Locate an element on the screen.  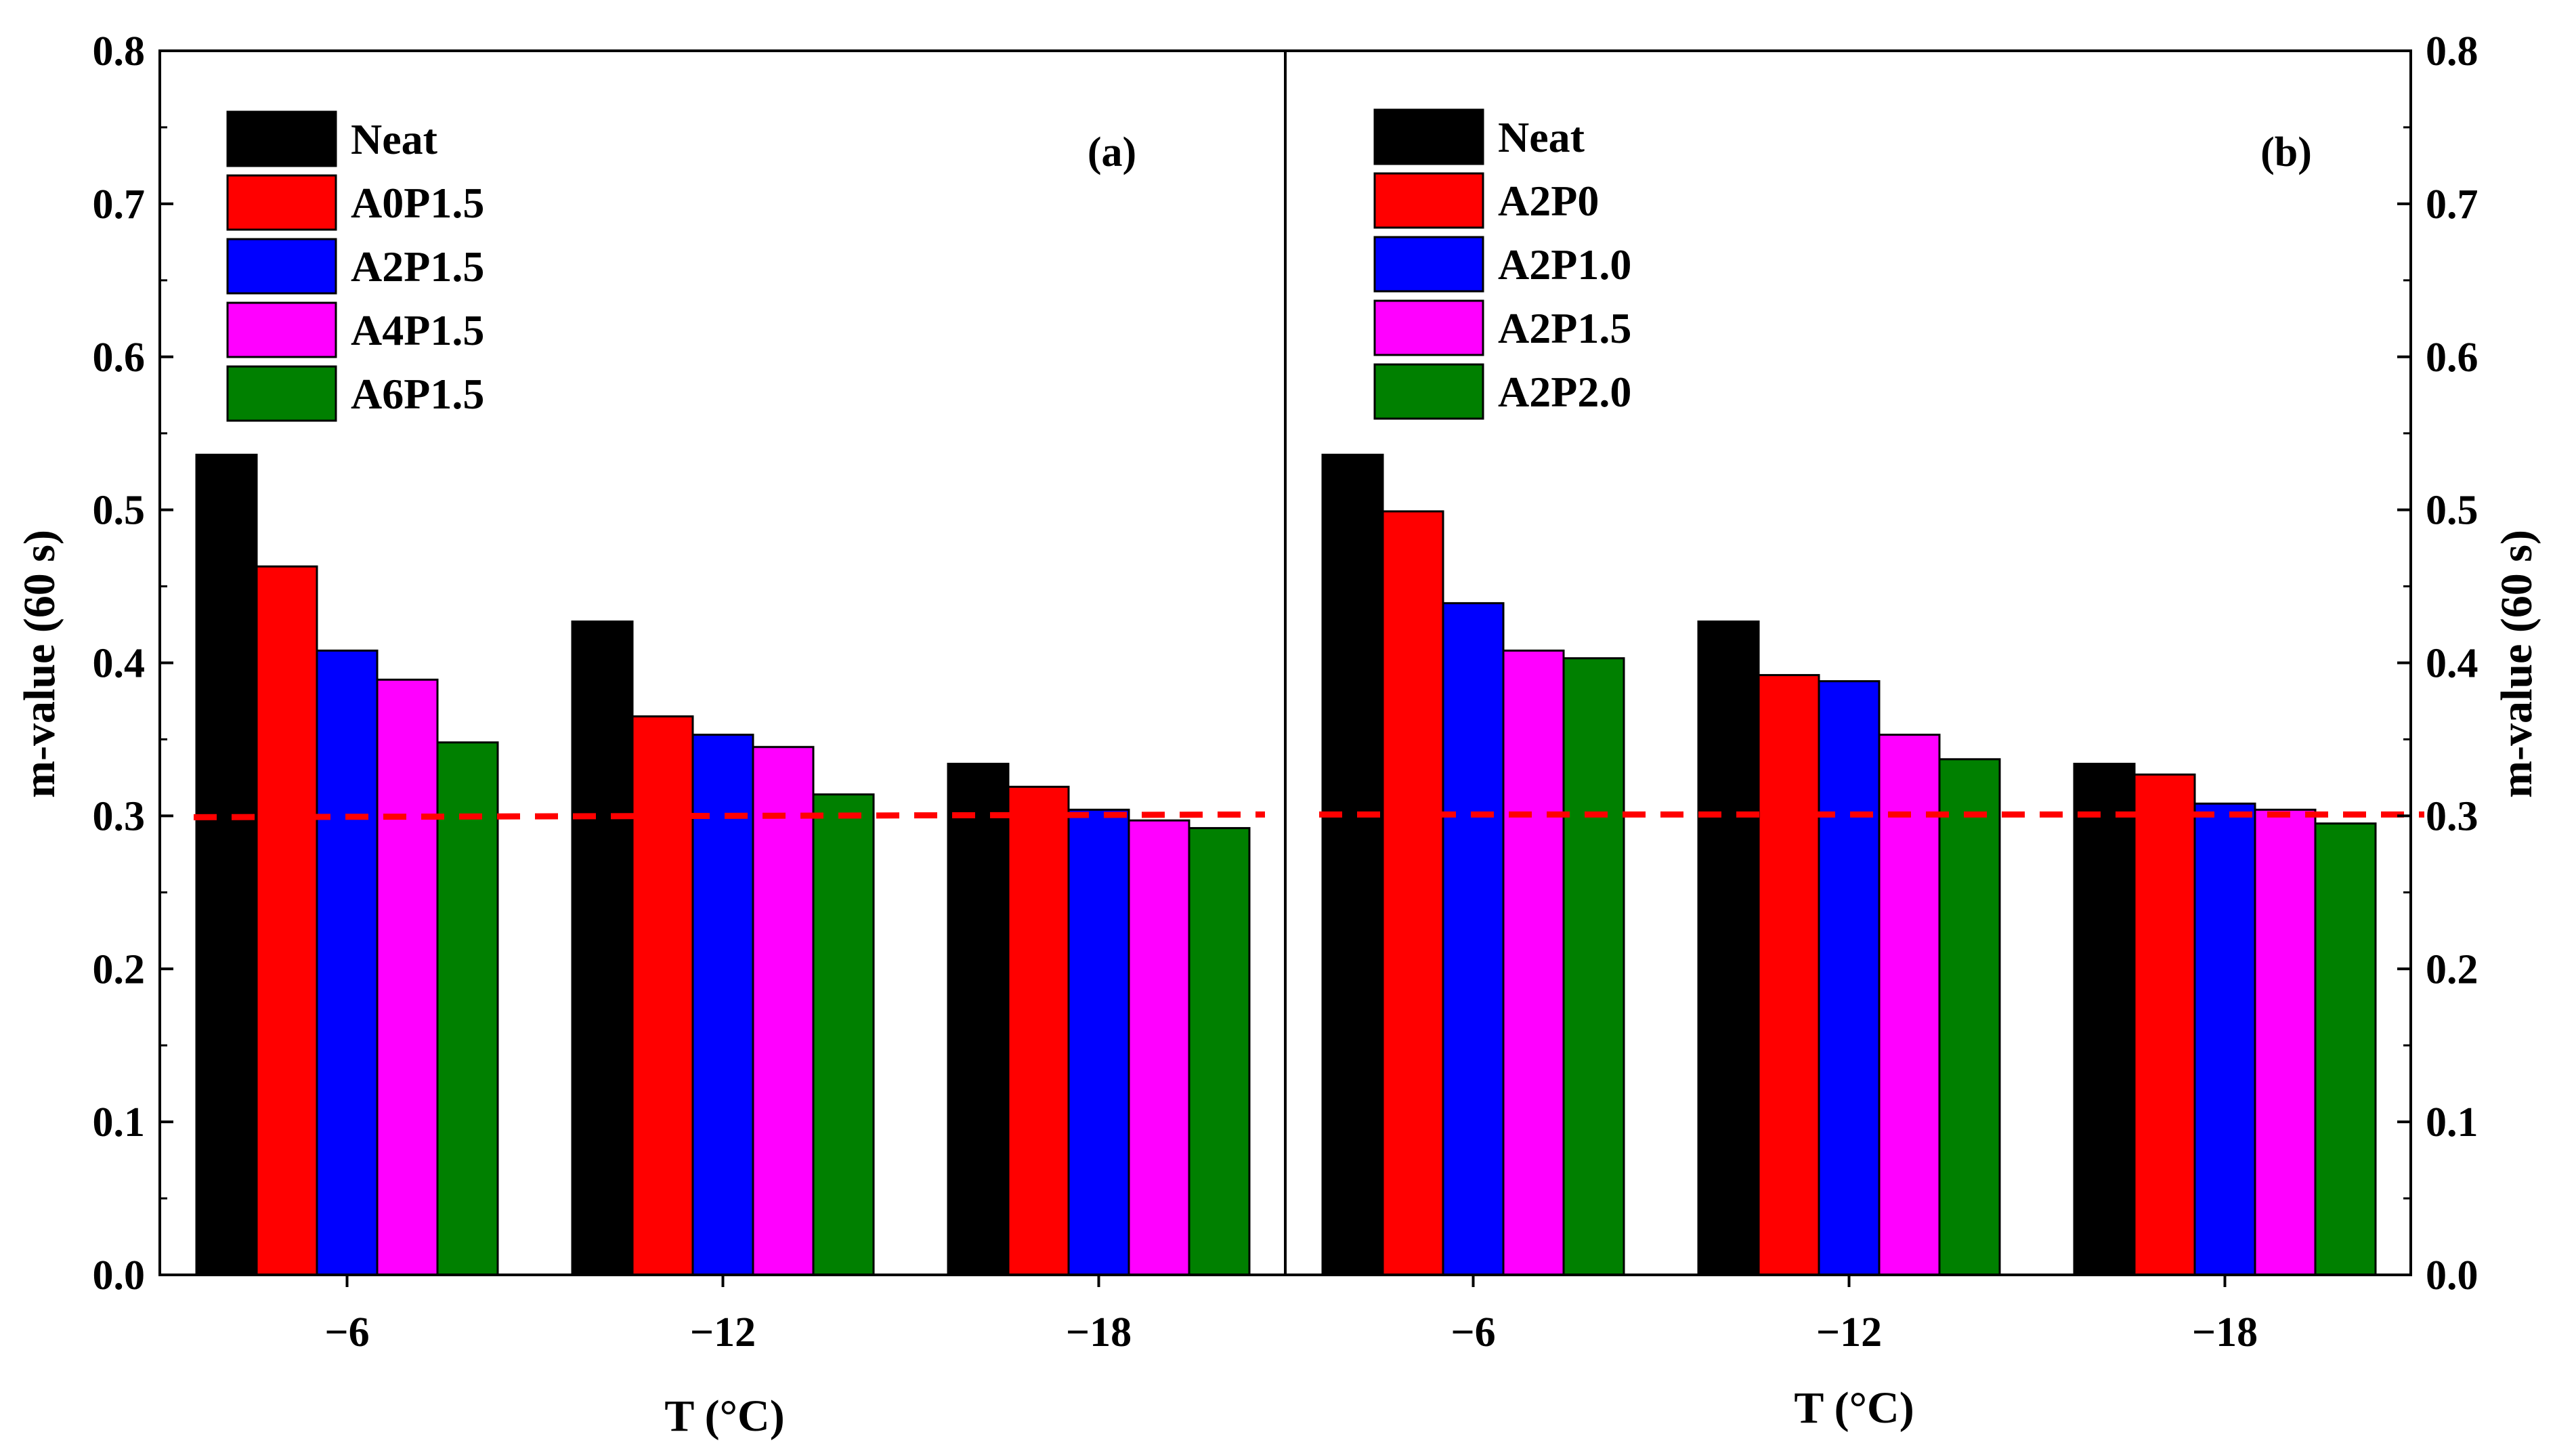
reference-lines is located at coordinates (1308, 815).